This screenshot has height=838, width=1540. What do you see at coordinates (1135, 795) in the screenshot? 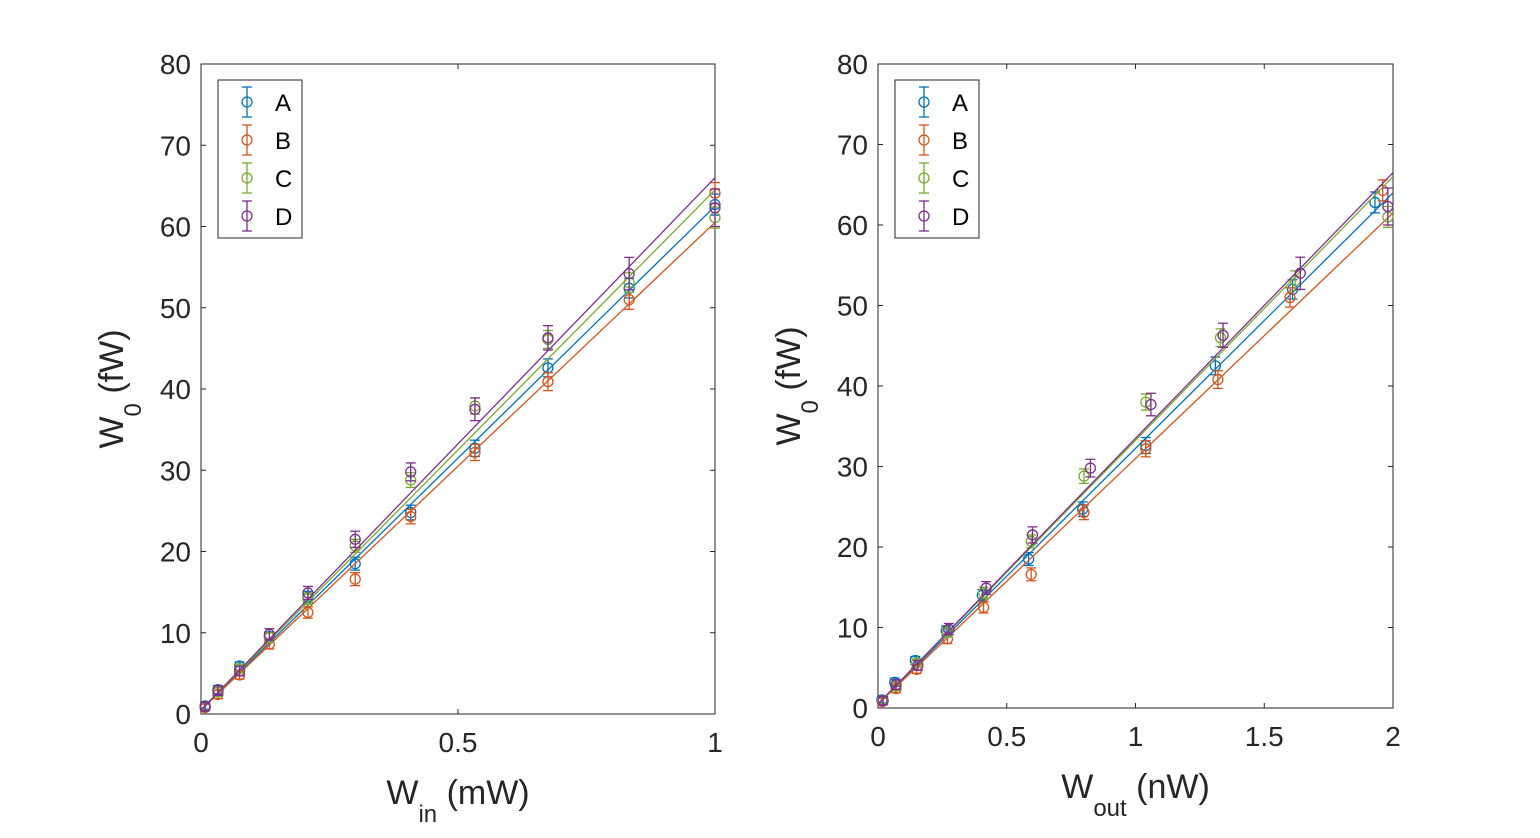
I see `x-axis-label: Wout (nW)` at bounding box center [1135, 795].